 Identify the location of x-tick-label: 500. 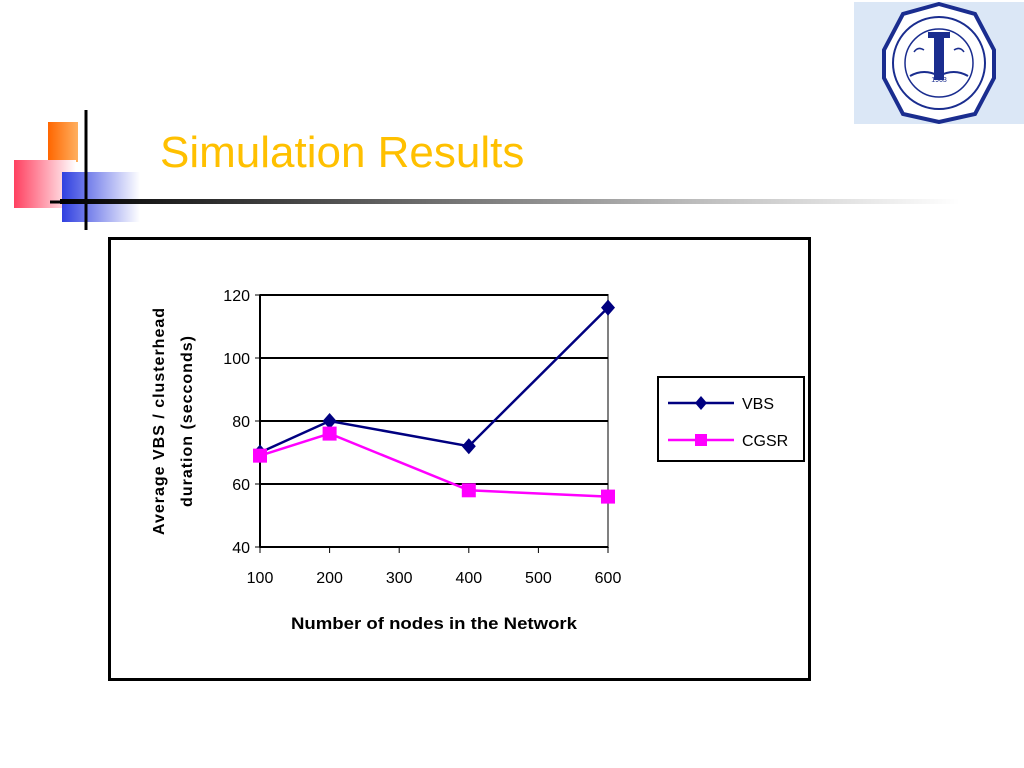
(538, 578).